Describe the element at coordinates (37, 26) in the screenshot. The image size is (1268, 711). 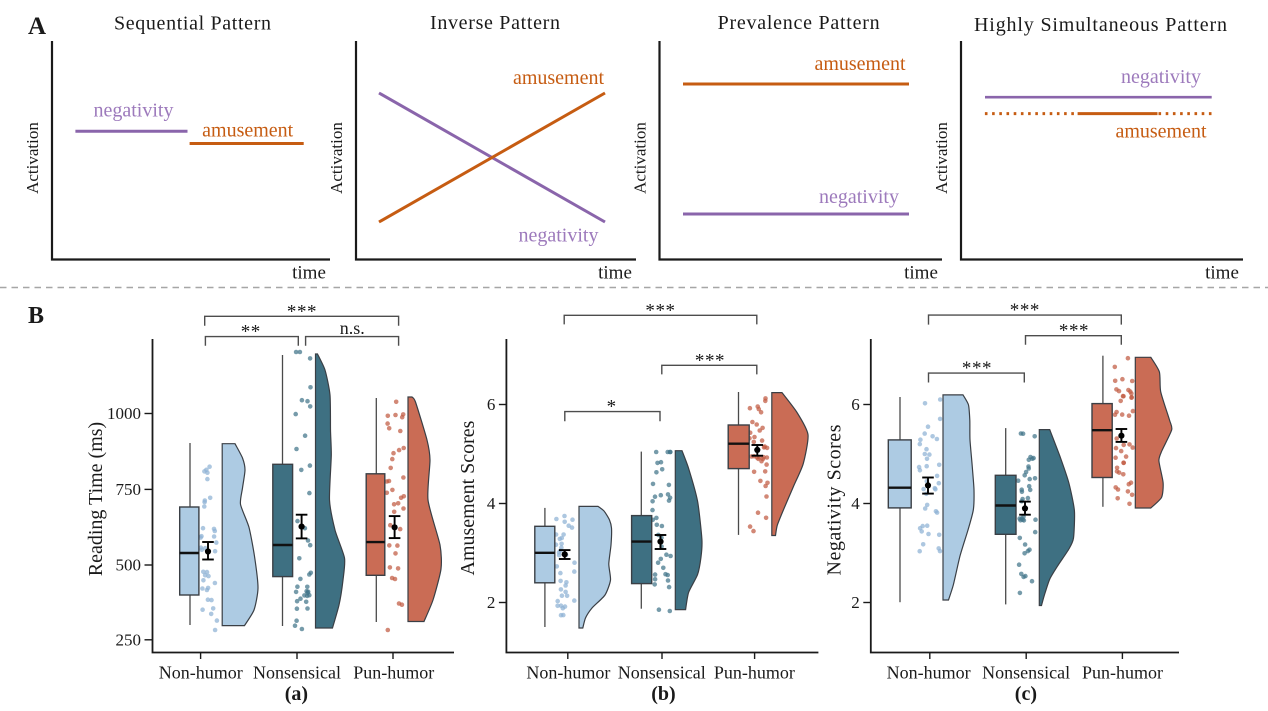
I see `svg-text: A` at that location.